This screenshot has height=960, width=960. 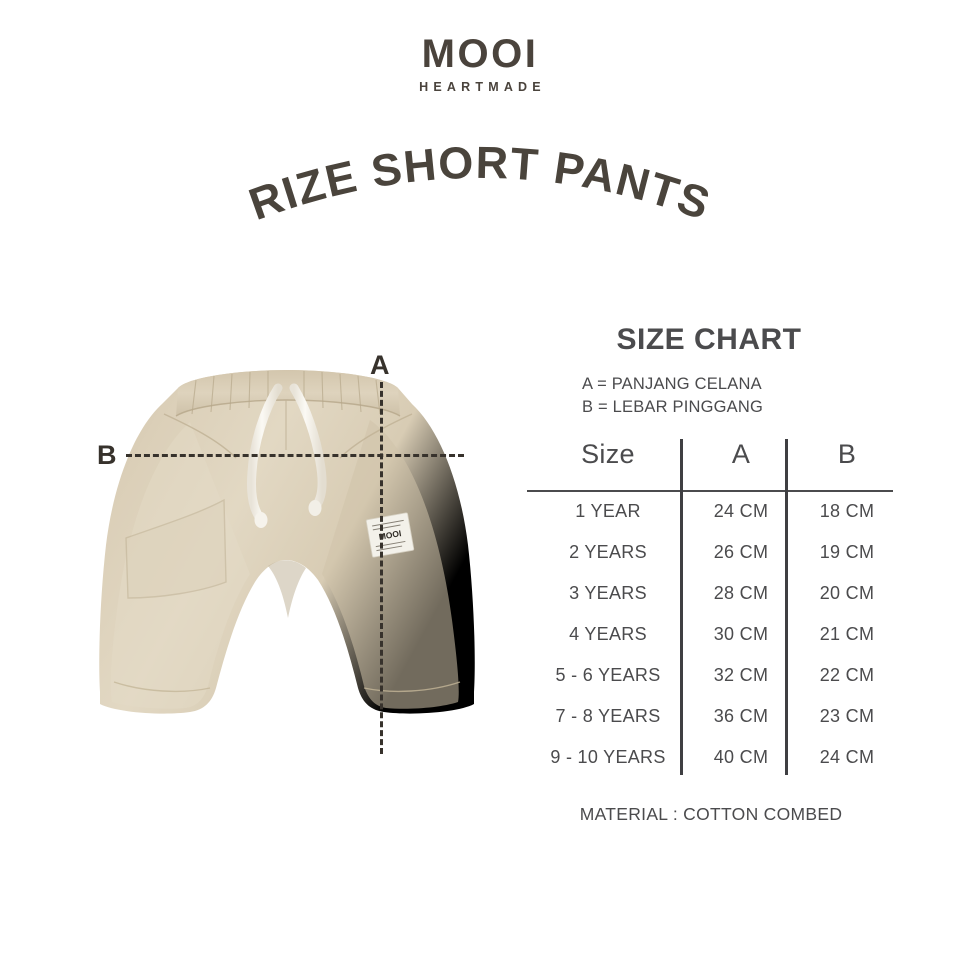 What do you see at coordinates (608, 756) in the screenshot?
I see `size-cell: 9 - 10 YEARS` at bounding box center [608, 756].